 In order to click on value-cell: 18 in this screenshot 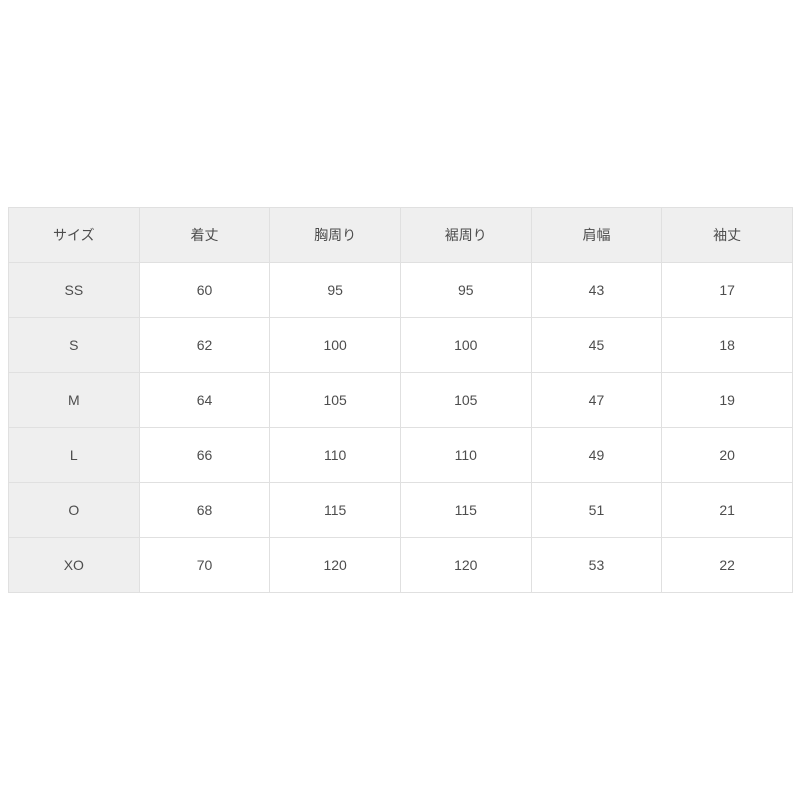, I will do `click(727, 345)`.